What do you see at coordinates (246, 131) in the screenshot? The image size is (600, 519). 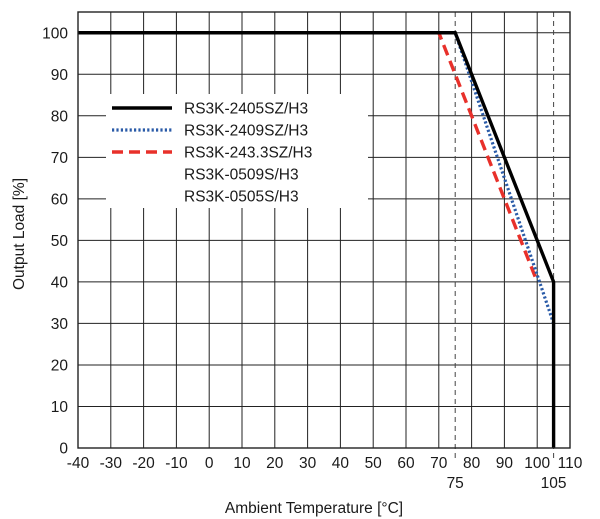 I see `legend-label: RS3K-2409SZ/H3` at bounding box center [246, 131].